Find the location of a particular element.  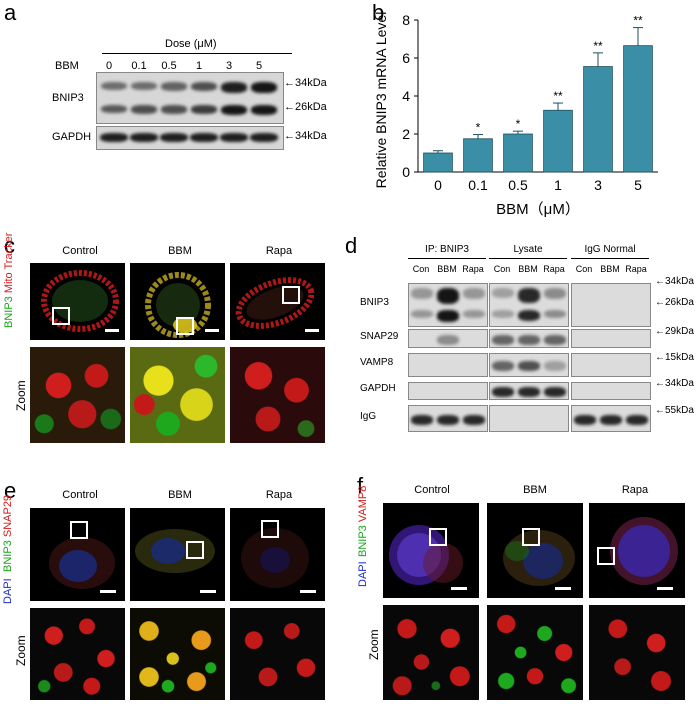

column-c-control: Control is located at coordinates (80, 251).